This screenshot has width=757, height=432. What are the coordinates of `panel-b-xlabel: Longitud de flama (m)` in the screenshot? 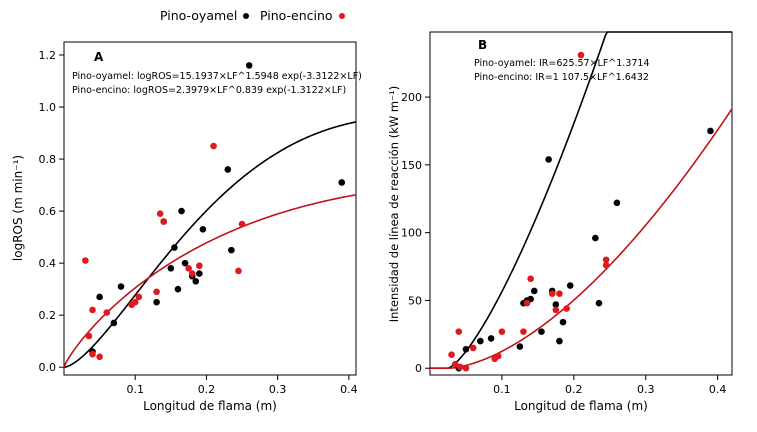 It's located at (581, 406).